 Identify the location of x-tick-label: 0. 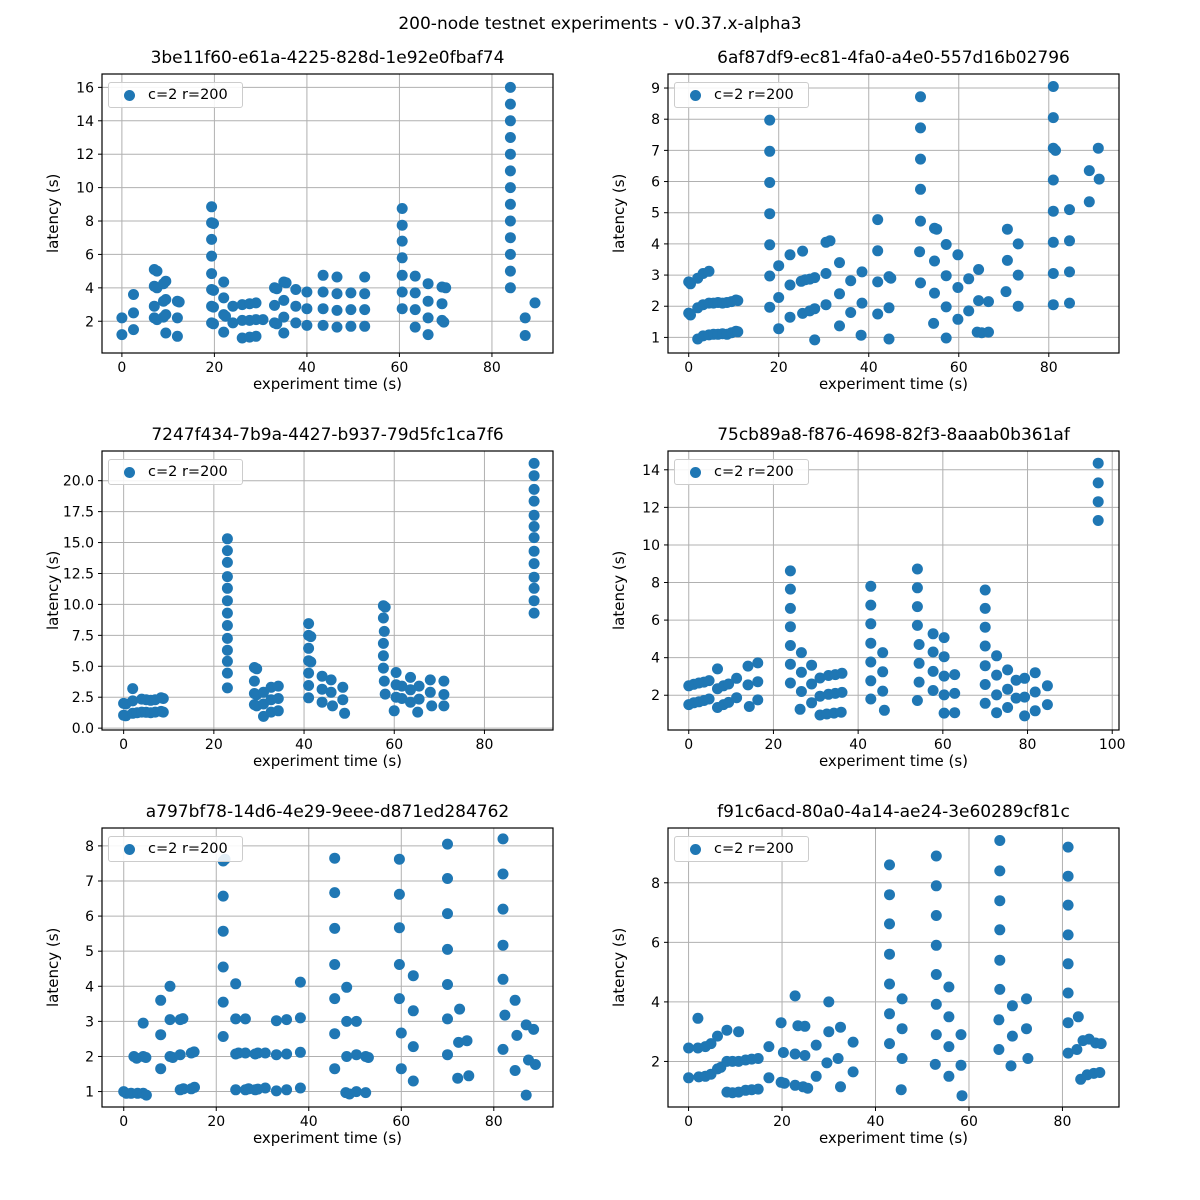
(121, 368).